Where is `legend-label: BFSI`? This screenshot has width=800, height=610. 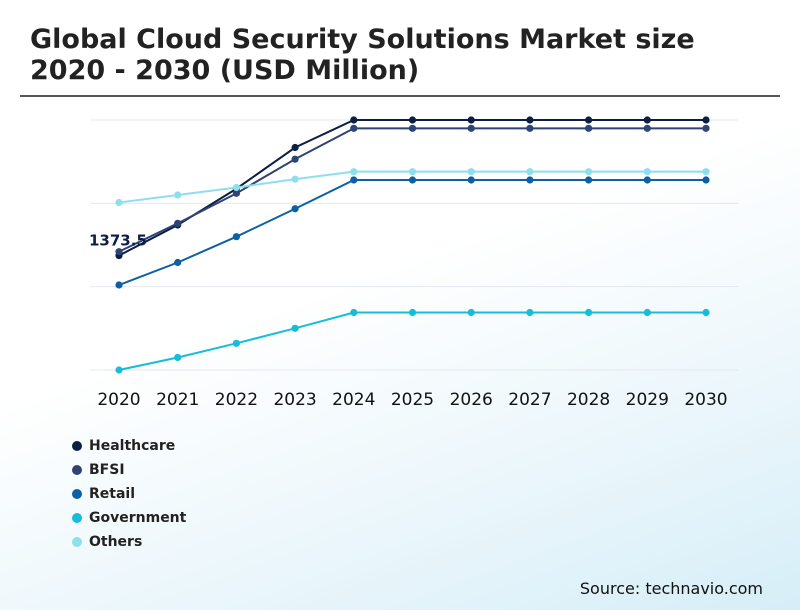
legend-label: BFSI is located at coordinates (107, 470).